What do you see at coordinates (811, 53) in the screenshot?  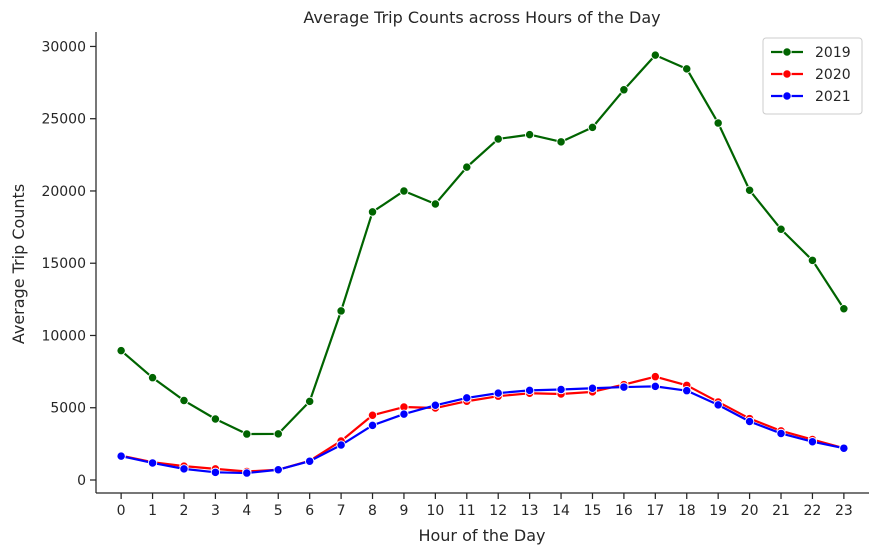 I see `legend-item-2019: 2019` at bounding box center [811, 53].